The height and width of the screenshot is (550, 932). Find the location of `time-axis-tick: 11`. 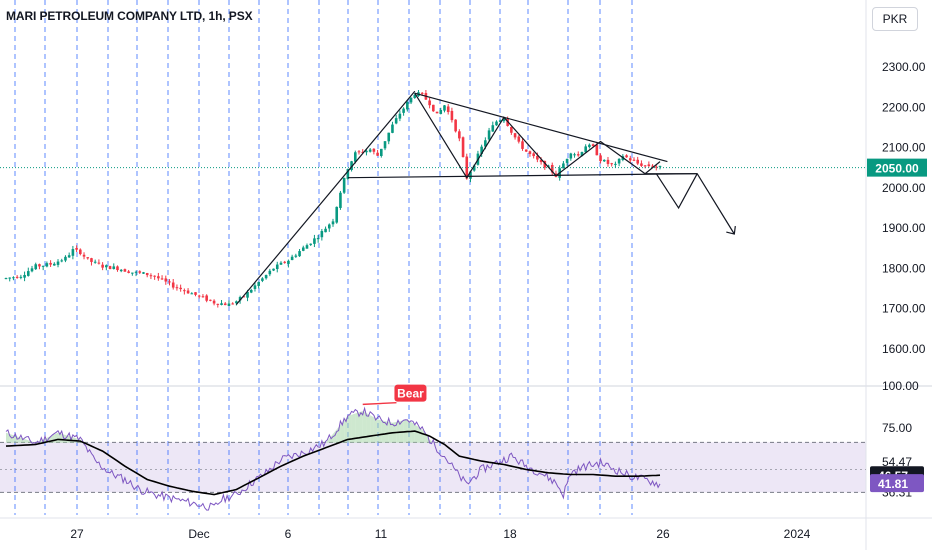

time-axis-tick: 11 is located at coordinates (381, 534).